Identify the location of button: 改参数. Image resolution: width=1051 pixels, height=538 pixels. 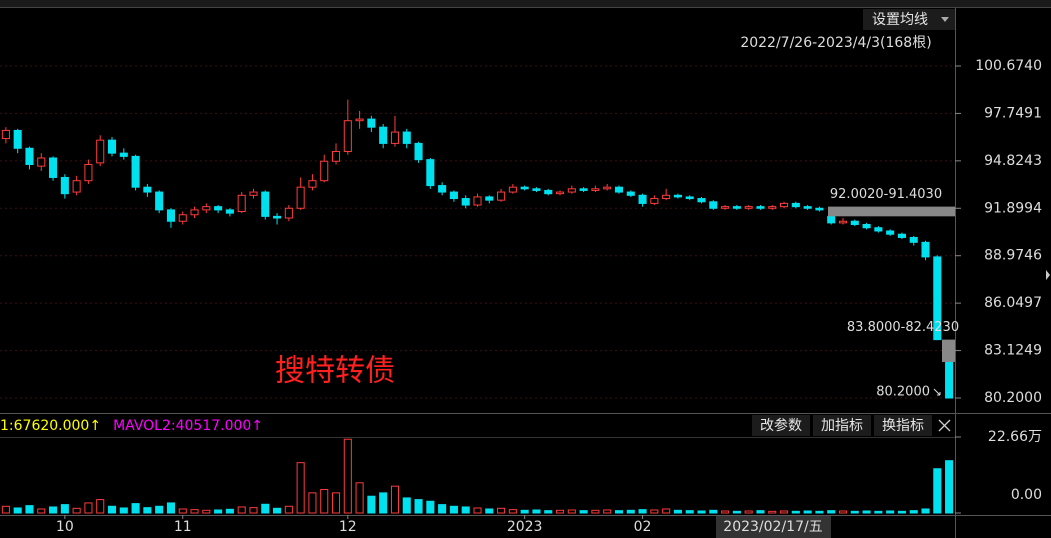
(781, 425).